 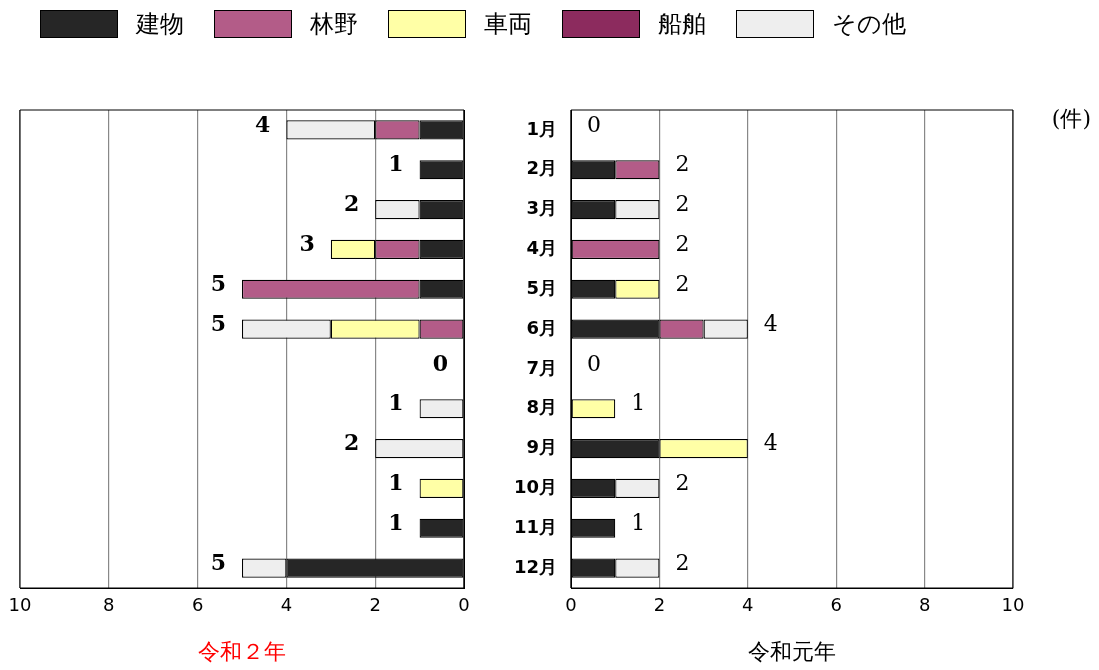 I want to click on y-tick-label: 5月, so click(x=542, y=287).